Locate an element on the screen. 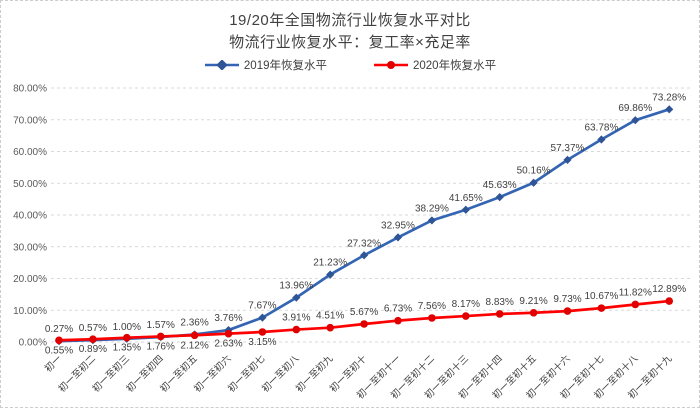 The width and height of the screenshot is (700, 408). y-axis-tick-label: 40.00% is located at coordinates (30, 216).